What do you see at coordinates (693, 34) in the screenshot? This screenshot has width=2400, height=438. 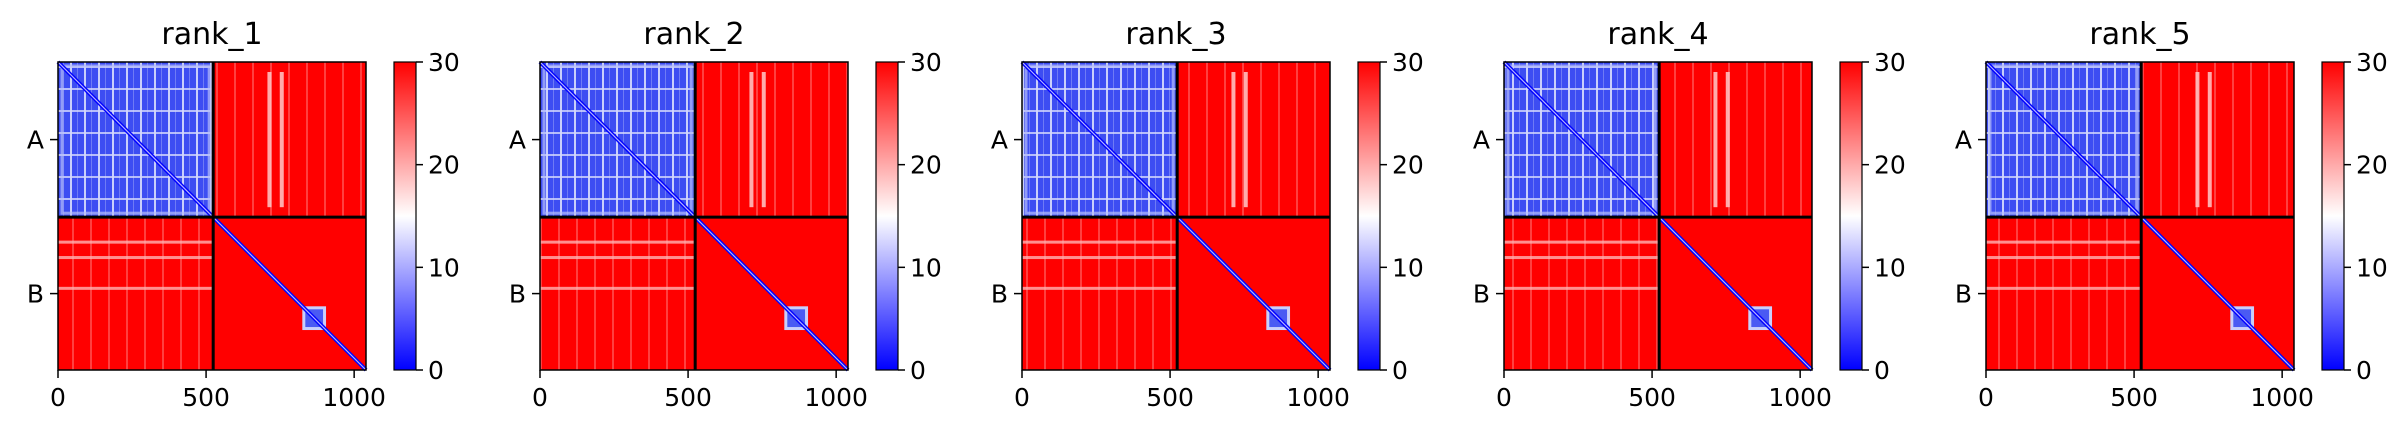 I see `panel-title: rank_2` at bounding box center [693, 34].